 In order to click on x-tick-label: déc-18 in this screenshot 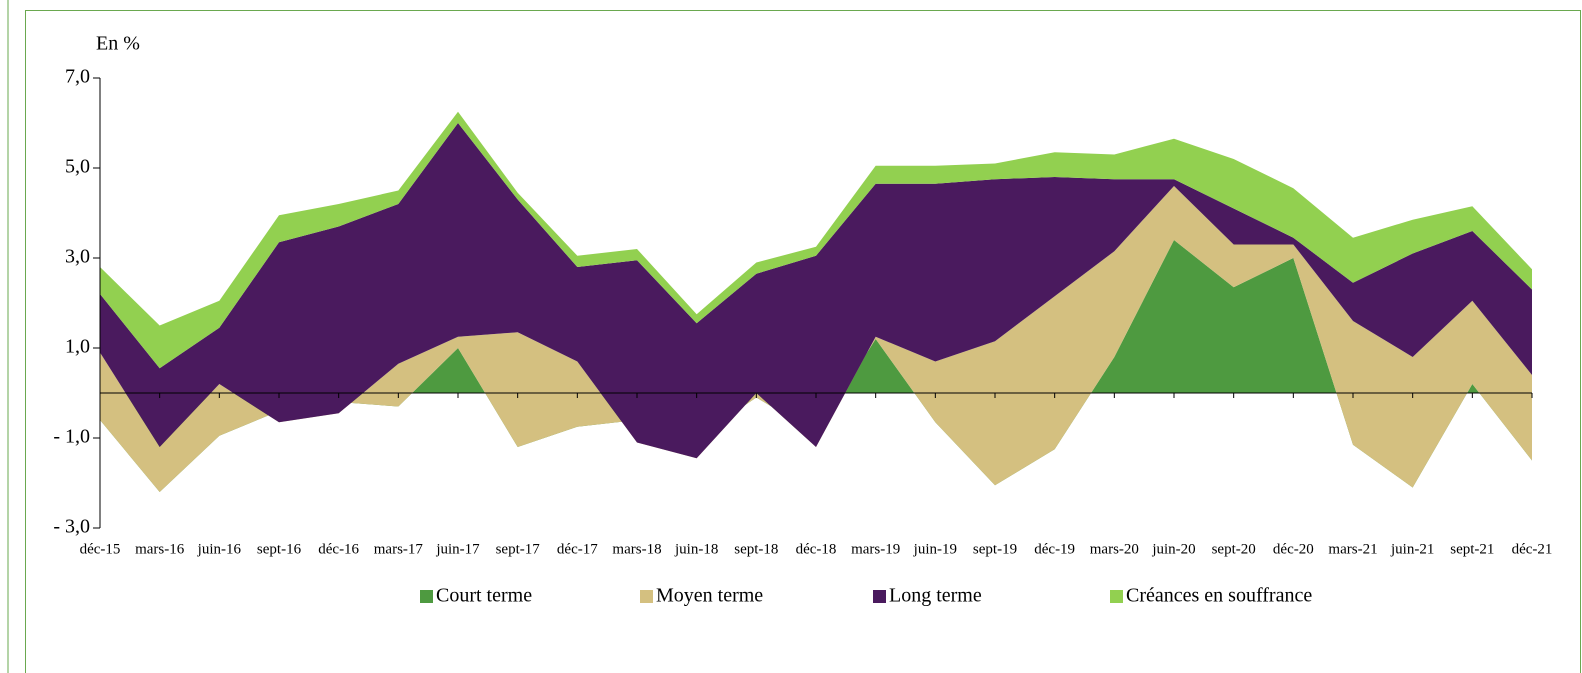, I will do `click(816, 549)`.